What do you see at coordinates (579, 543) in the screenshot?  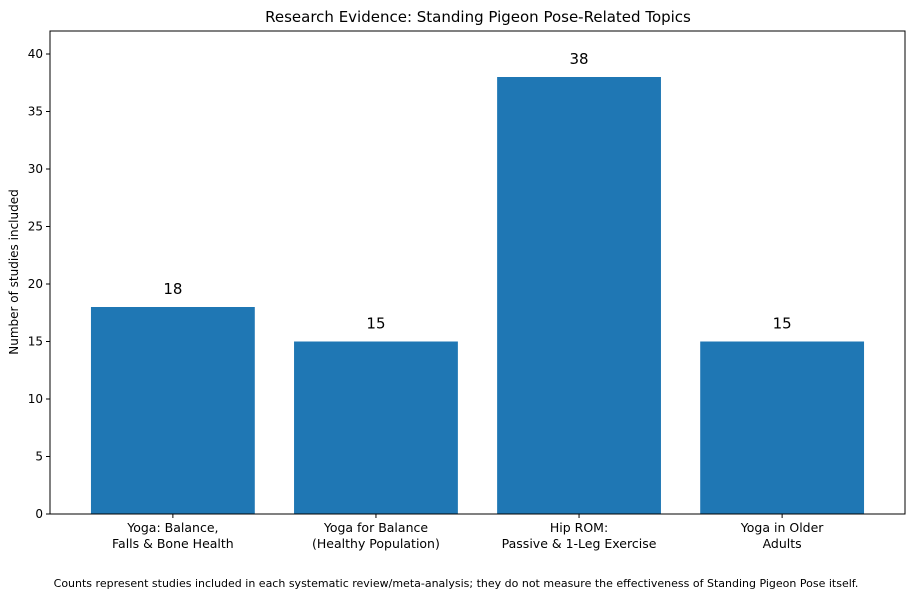 I see `x-tick-label-3-line-2: Passive & 1-Leg Exercise` at bounding box center [579, 543].